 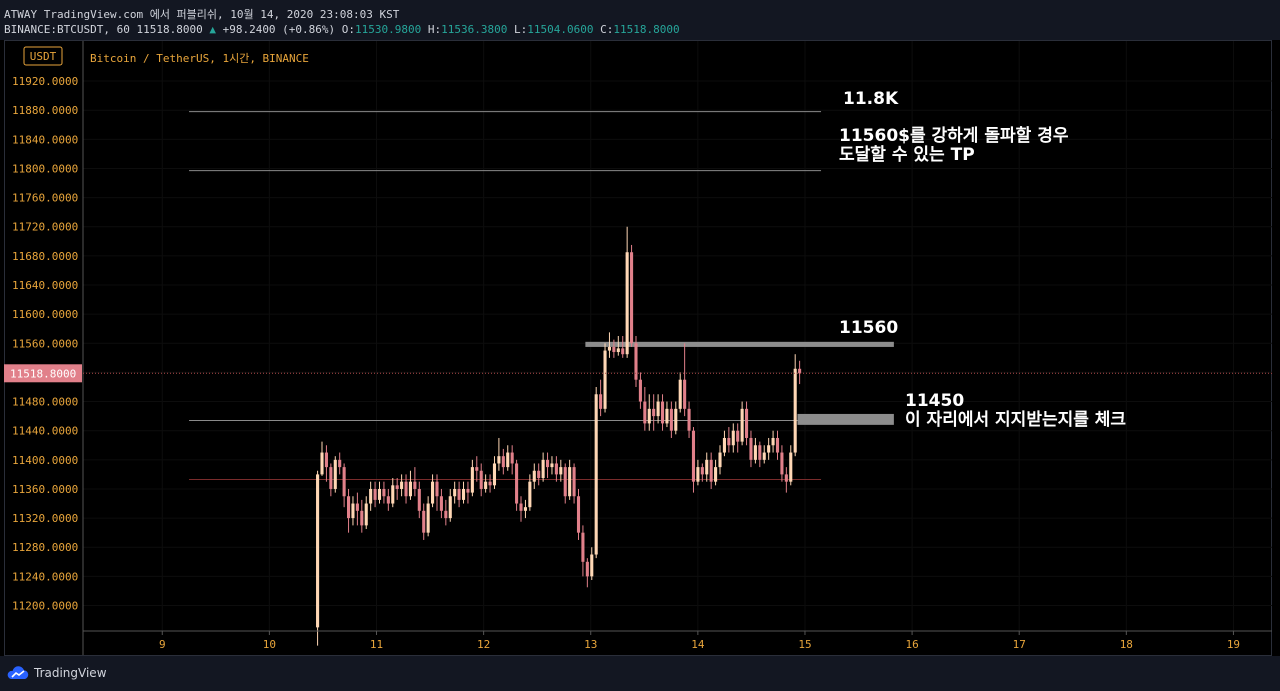 I want to click on change-value: +98.2400 (+0.86%), so click(x=279, y=29).